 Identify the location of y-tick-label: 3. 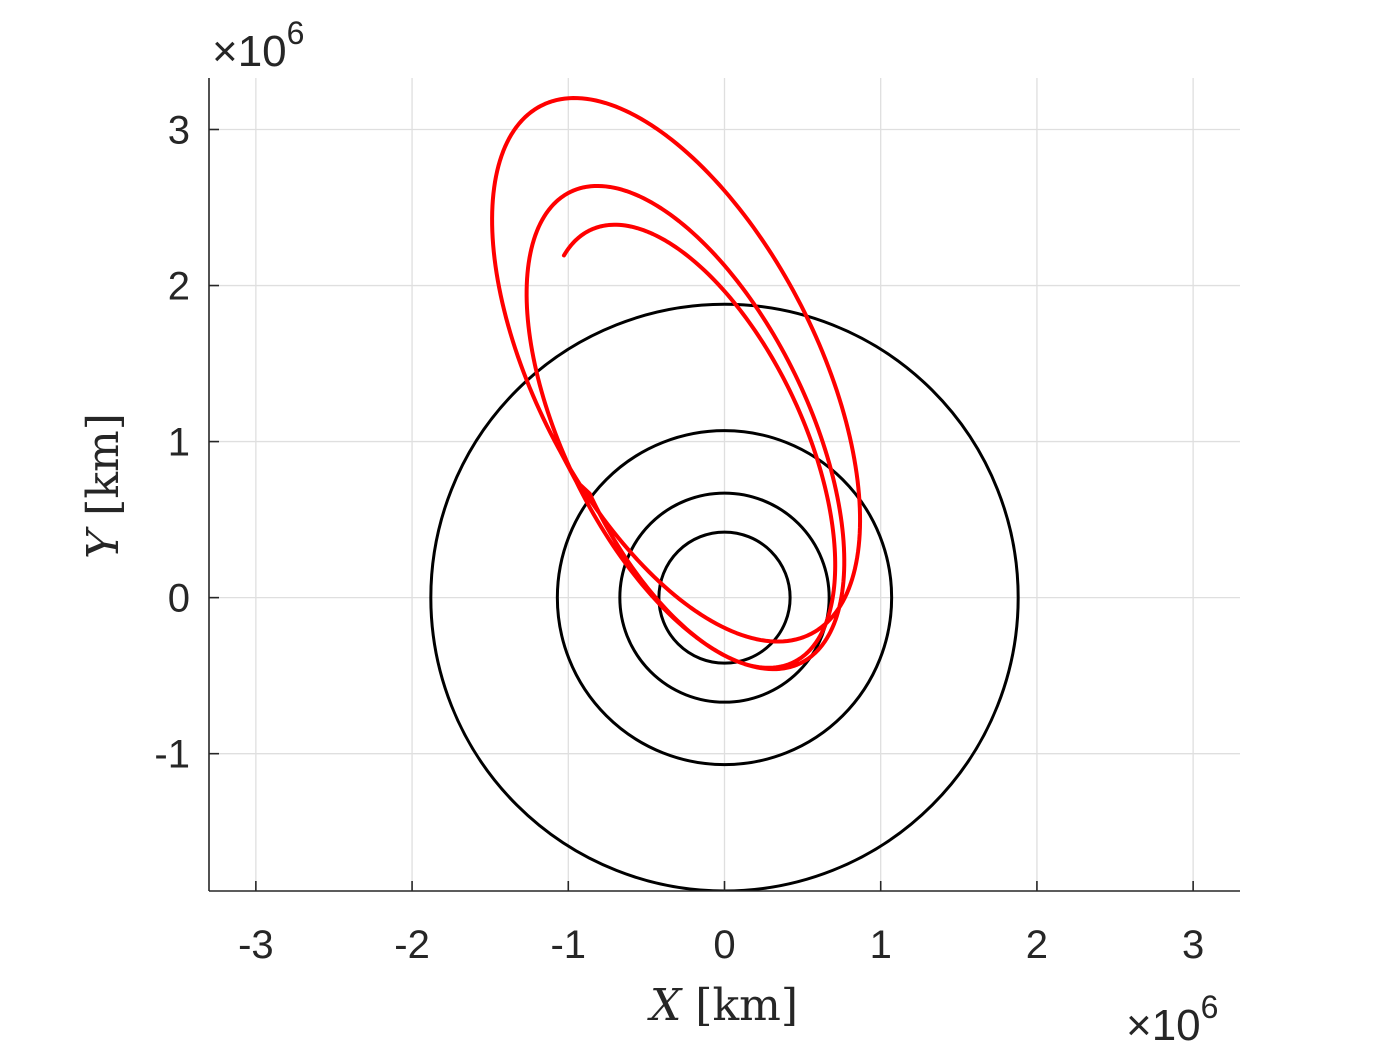
(179, 130).